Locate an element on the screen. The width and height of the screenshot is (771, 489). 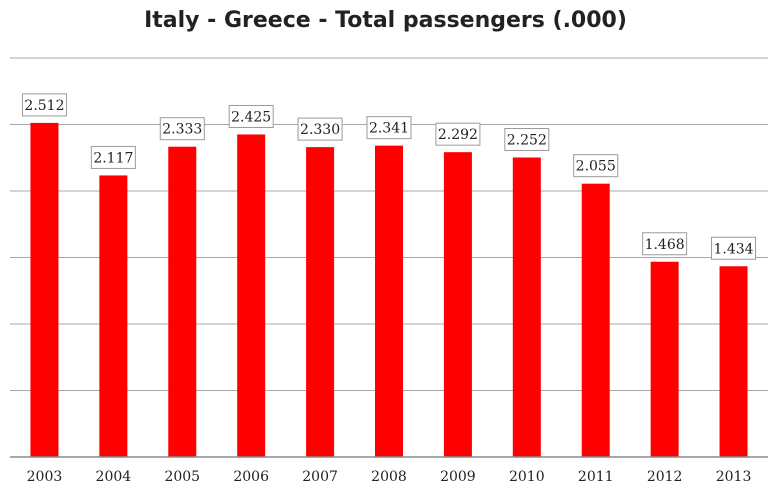
data-label-2012: 1.468 is located at coordinates (665, 245).